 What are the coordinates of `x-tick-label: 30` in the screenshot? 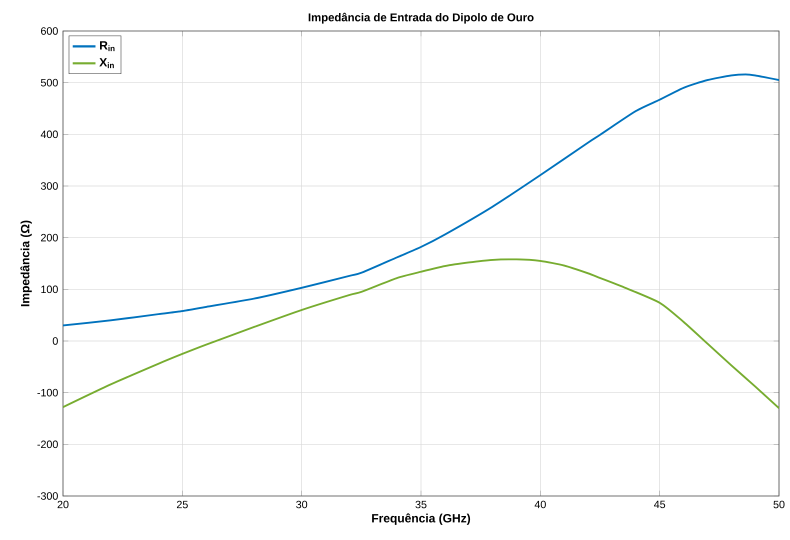 It's located at (302, 504).